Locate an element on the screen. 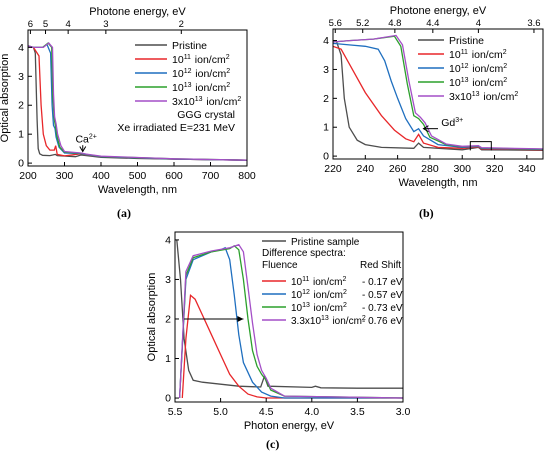  legend-label-b-3: 1013 ion/cm2 is located at coordinates (478, 83).